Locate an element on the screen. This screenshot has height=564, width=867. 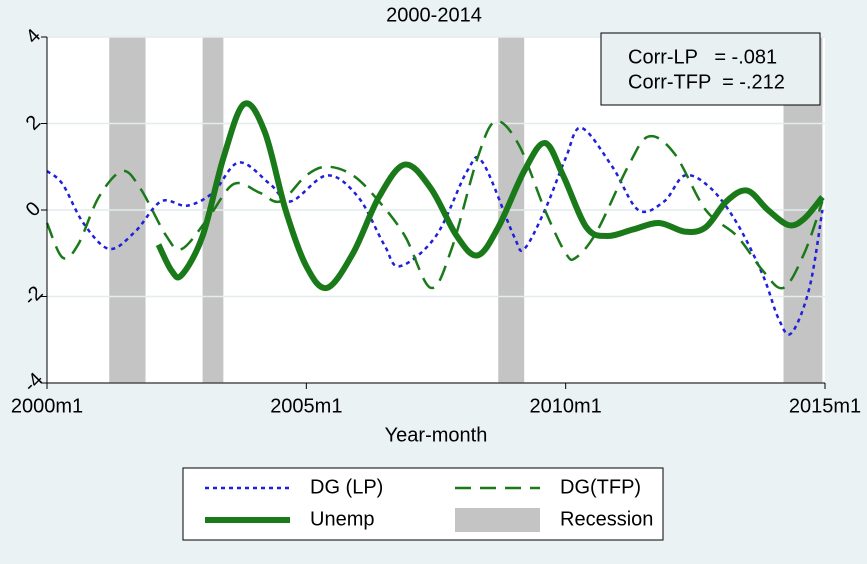
legend-label: Recession is located at coordinates (606, 519).